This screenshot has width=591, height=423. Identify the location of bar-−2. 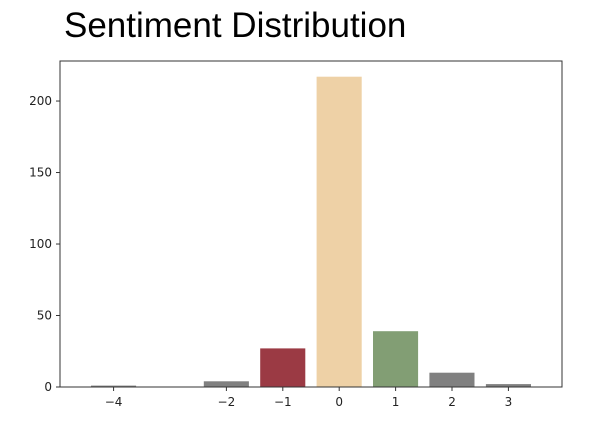
(226, 384).